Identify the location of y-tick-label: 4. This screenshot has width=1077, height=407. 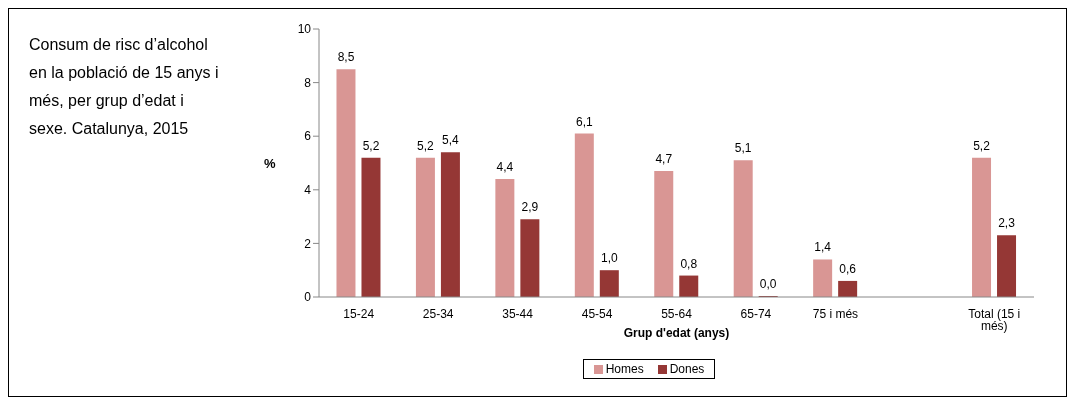
(308, 190).